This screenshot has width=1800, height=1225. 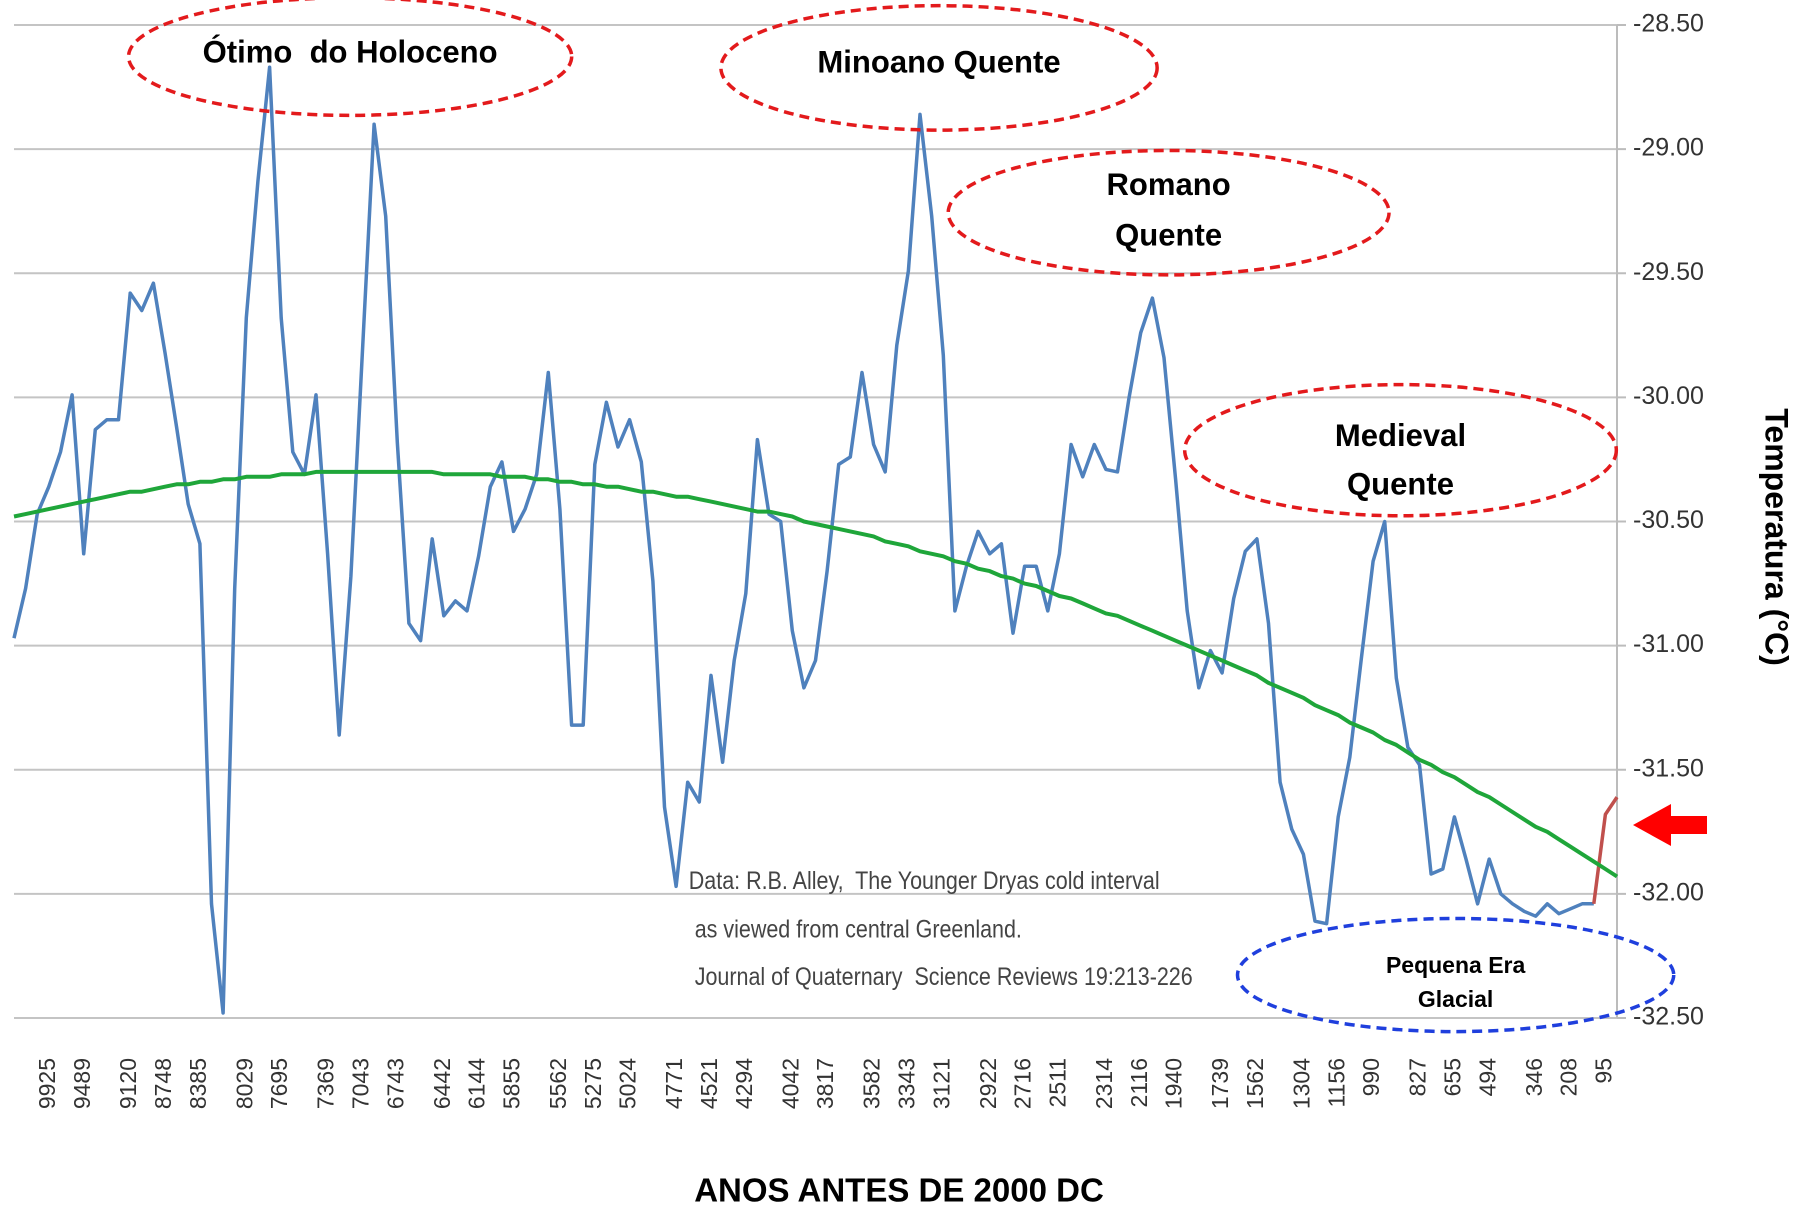 I want to click on y-tick-label: -31.00, so click(x=1668, y=644).